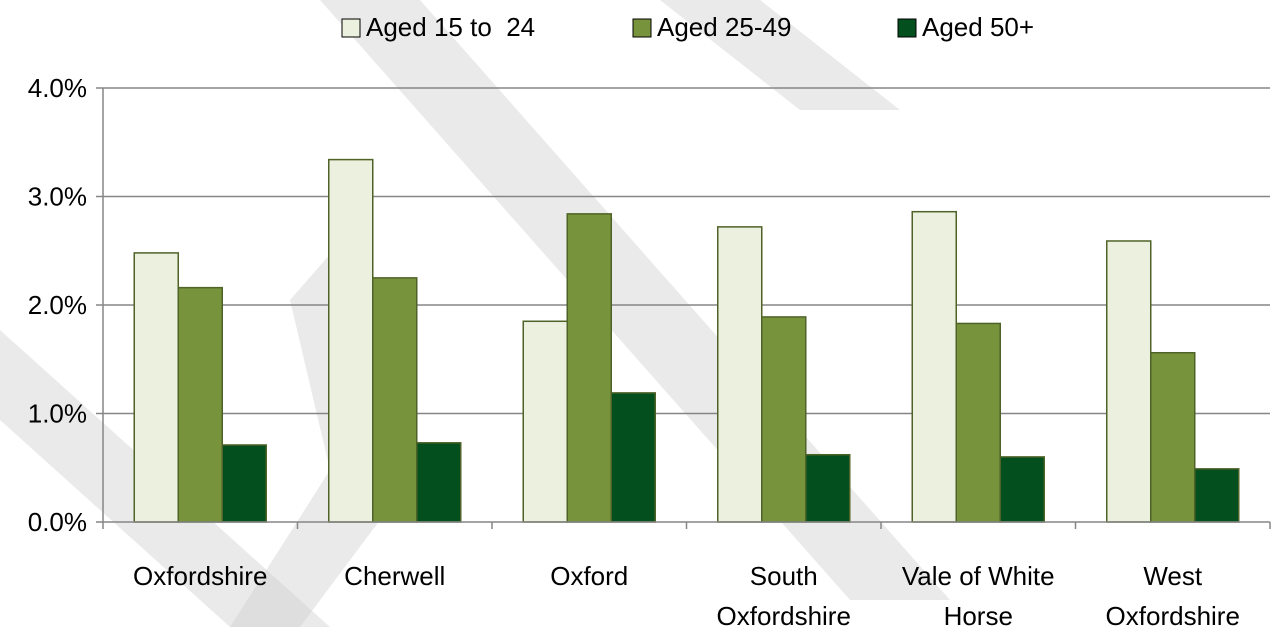  Describe the element at coordinates (57, 305) in the screenshot. I see `y-tick-label: 2.0%` at that location.